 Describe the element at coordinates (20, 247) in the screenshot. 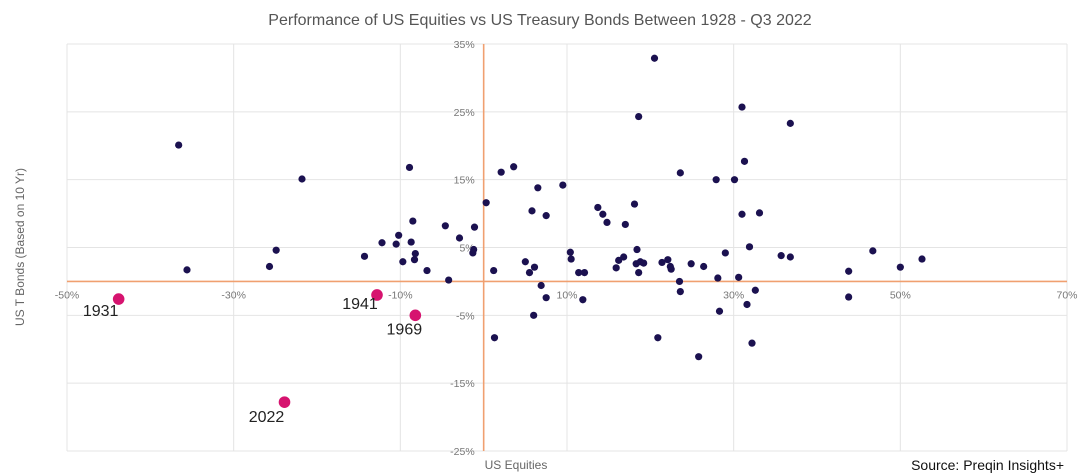

I see `y-axis-title: US T Bonds (Based on 10 Yr)` at that location.